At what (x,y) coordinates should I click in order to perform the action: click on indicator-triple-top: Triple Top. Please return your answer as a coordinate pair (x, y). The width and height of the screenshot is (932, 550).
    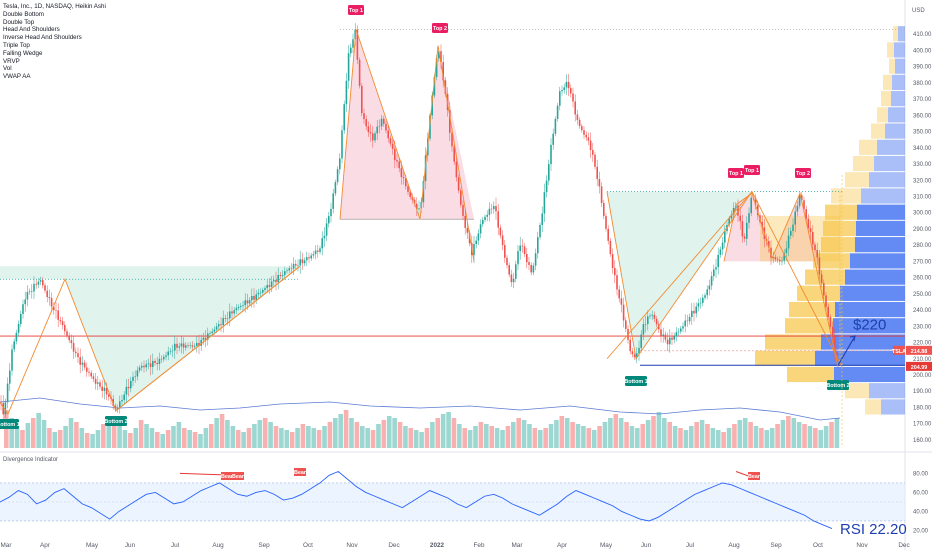
    Looking at the image, I should click on (16, 45).